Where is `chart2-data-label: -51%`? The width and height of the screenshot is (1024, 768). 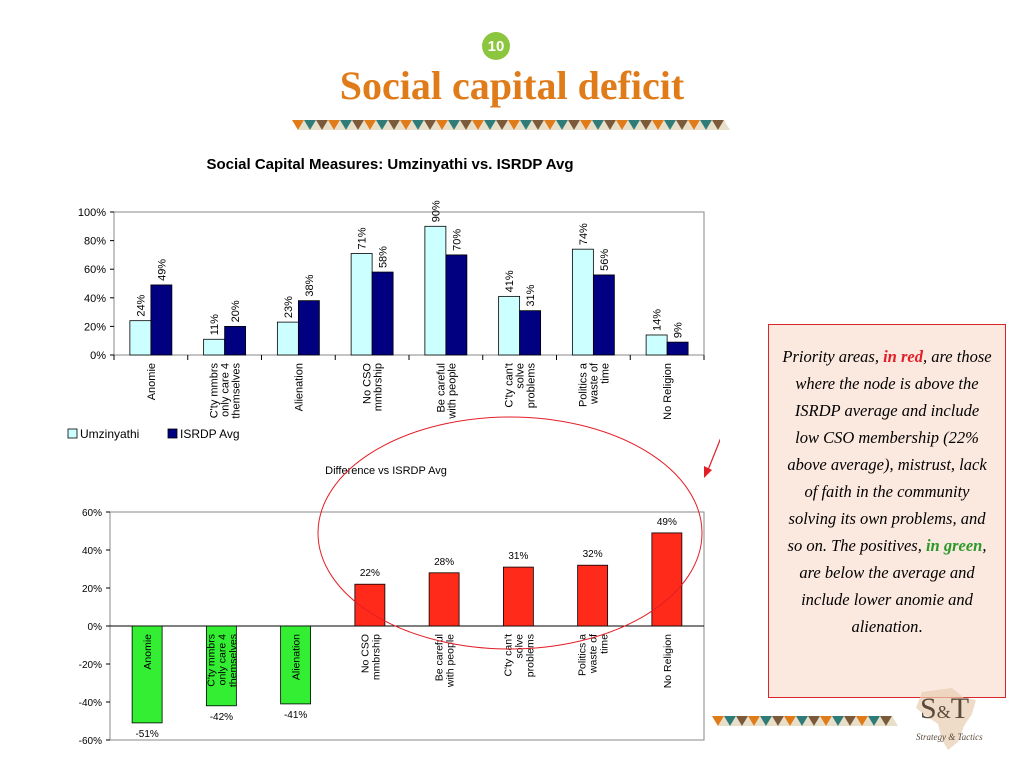
chart2-data-label: -51% is located at coordinates (146, 734).